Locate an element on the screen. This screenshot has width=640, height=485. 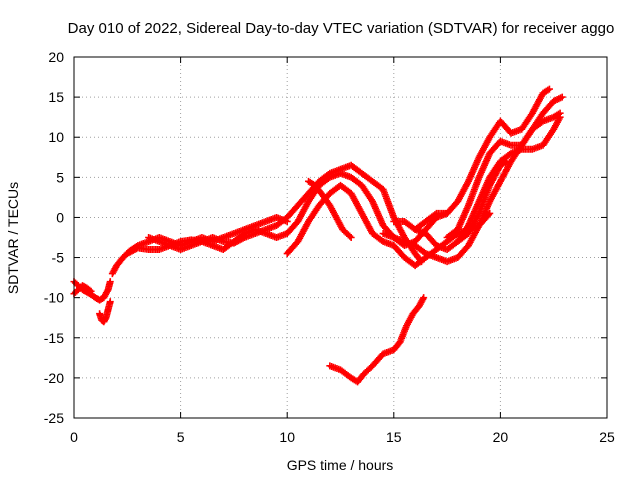
y-tick-label: 15 is located at coordinates (56, 97).